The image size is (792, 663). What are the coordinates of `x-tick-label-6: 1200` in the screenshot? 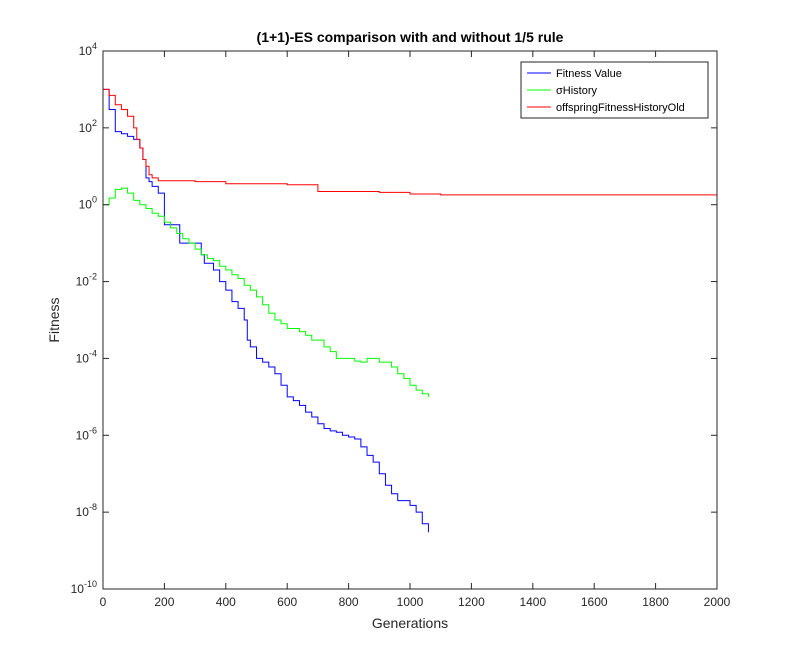 It's located at (471, 602).